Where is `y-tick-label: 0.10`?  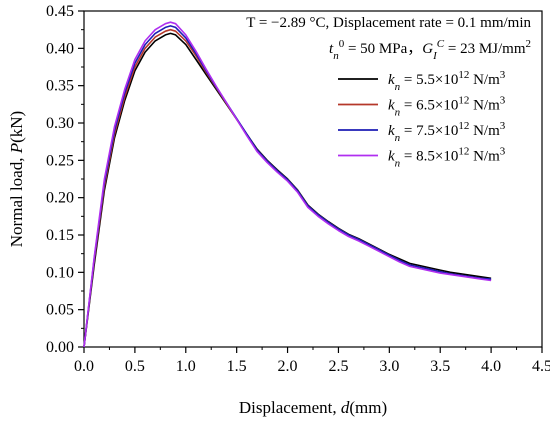
y-tick-label: 0.10 is located at coordinates (60, 272).